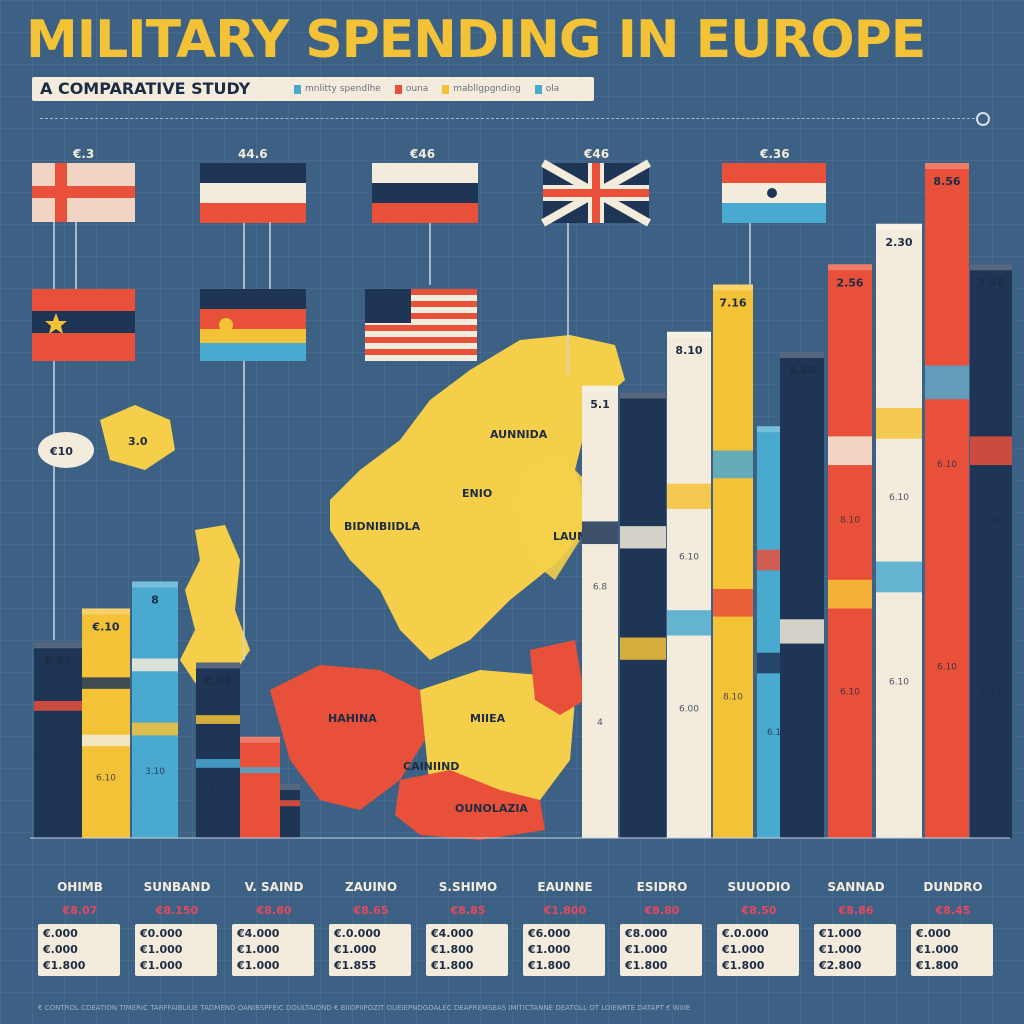  What do you see at coordinates (953, 898) in the screenshot?
I see `table-column: DUNDRO €8.45` at bounding box center [953, 898].